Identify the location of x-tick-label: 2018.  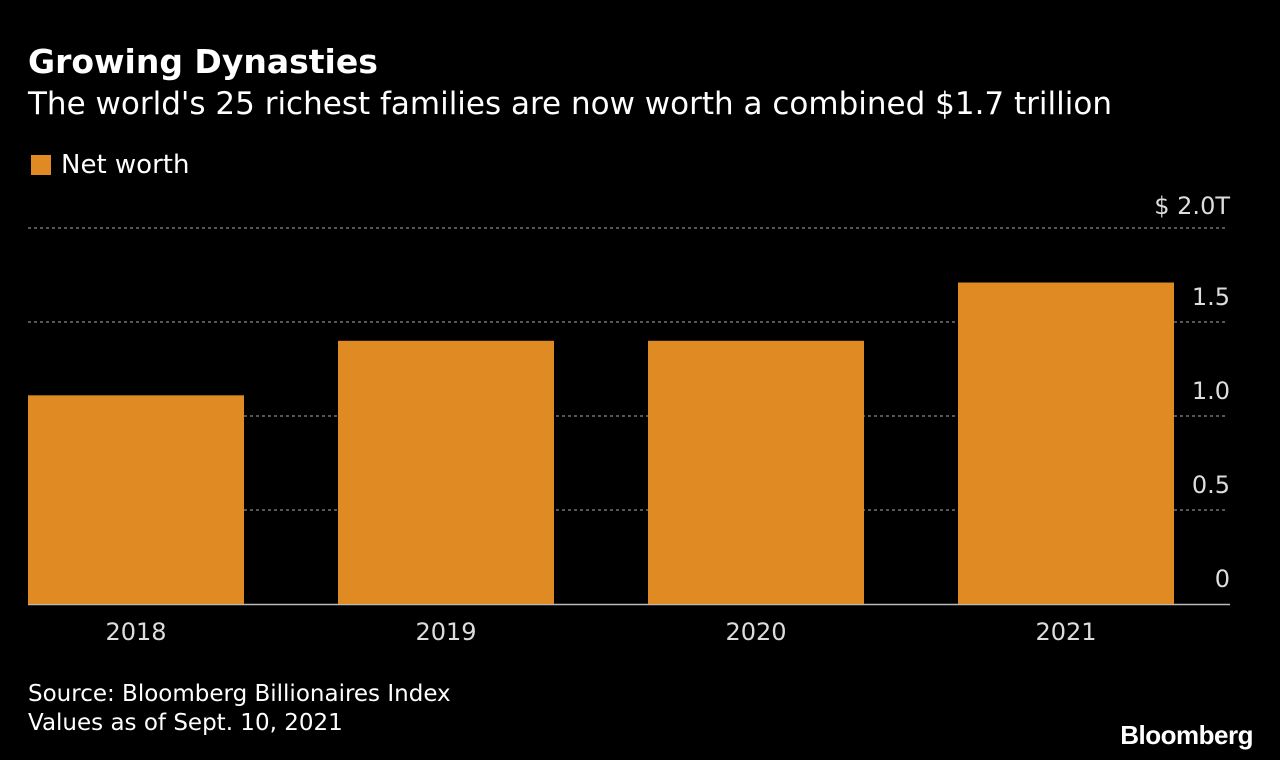
(135, 632).